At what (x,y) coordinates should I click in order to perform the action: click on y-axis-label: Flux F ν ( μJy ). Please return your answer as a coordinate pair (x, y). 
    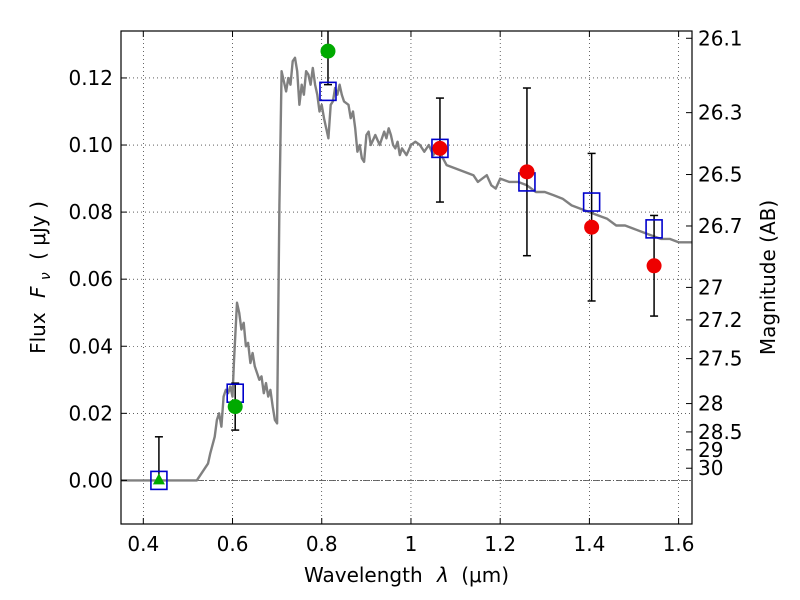
    Looking at the image, I should click on (40, 277).